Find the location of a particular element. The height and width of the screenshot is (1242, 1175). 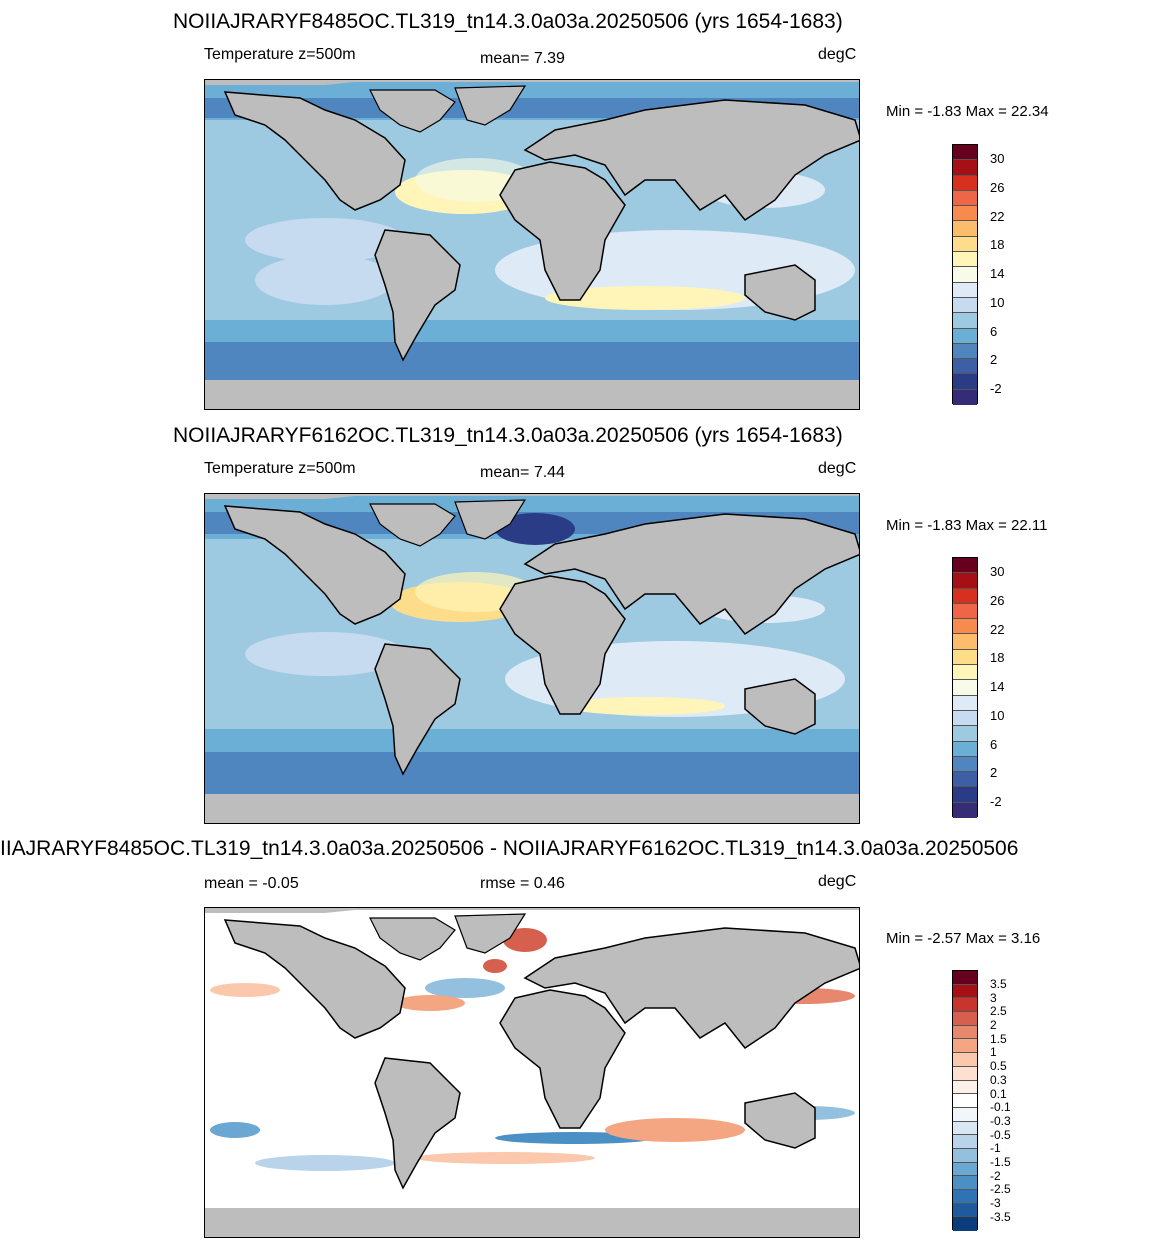

panel-3-colorbar is located at coordinates (965, 1101).